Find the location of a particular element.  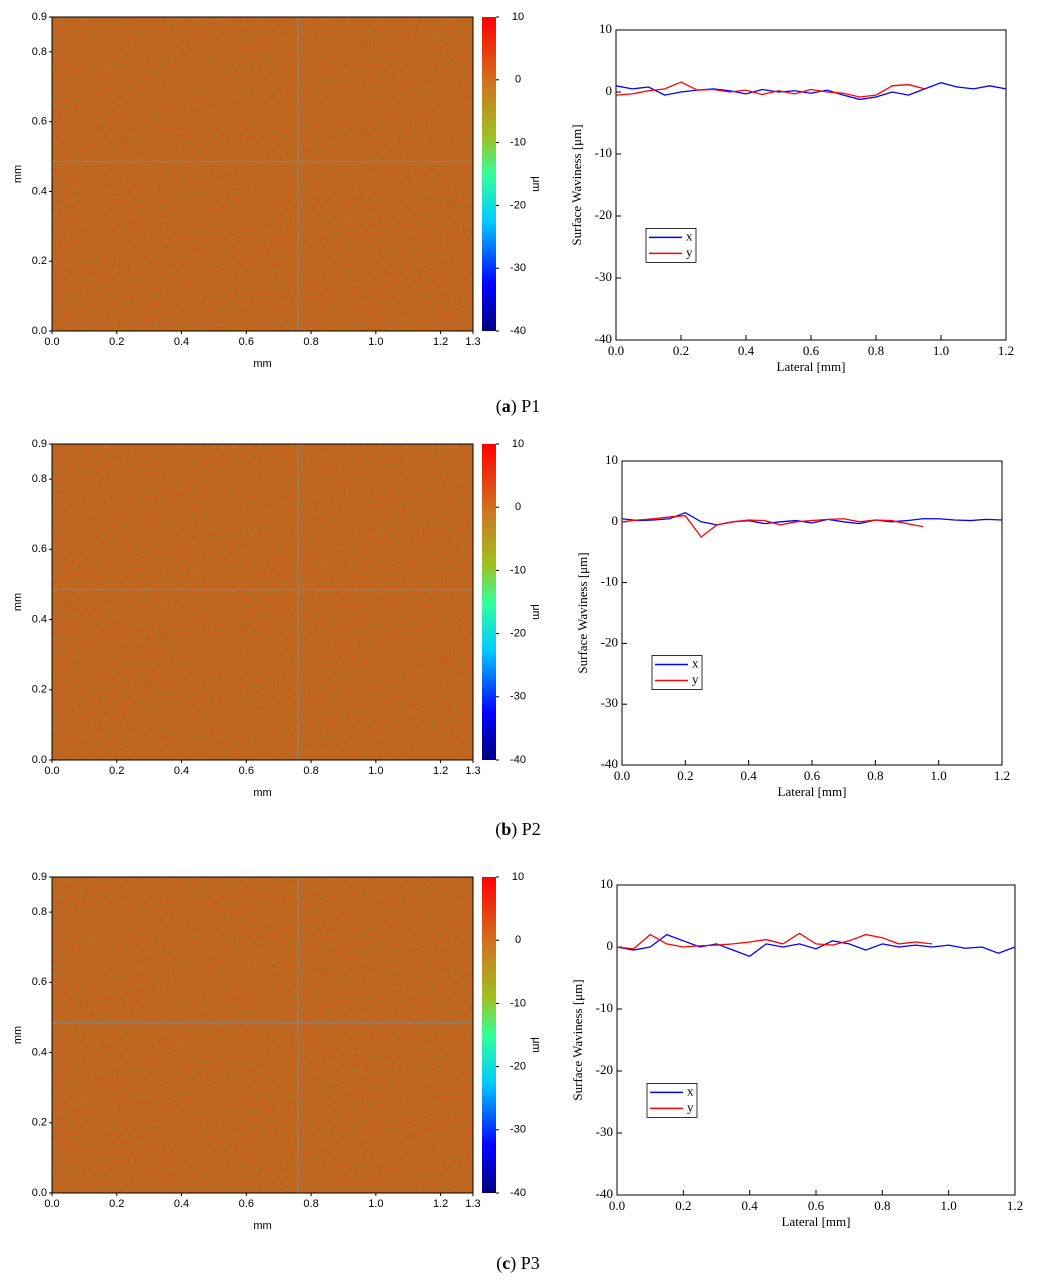

y-tick-label: 0 is located at coordinates (610, 945).